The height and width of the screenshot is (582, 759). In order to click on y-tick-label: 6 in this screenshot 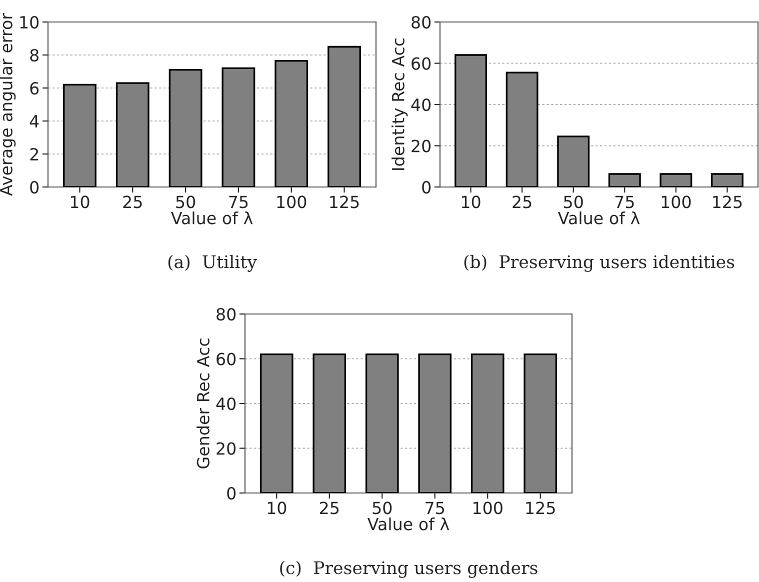, I will do `click(34, 88)`.